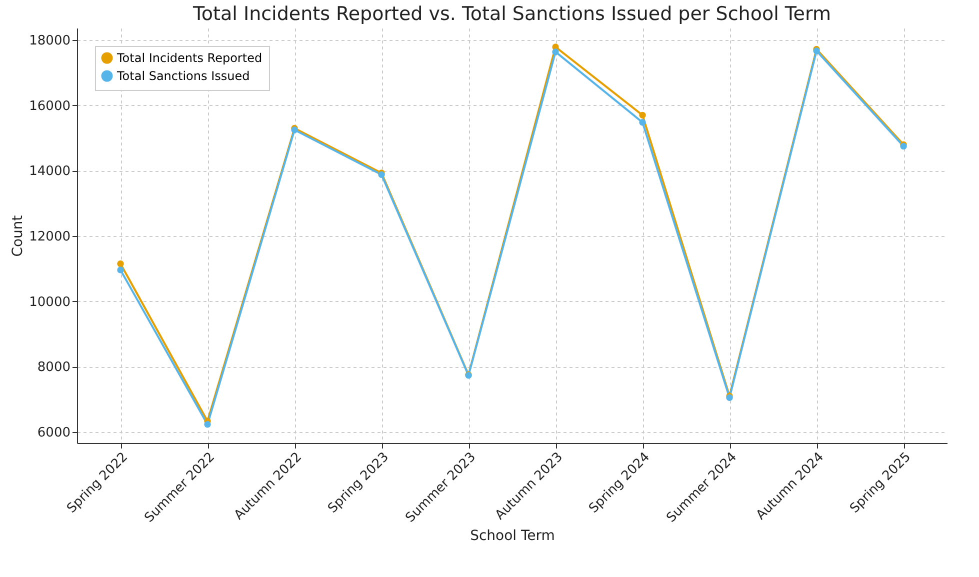  I want to click on legend-label: Total Sanctions Issued, so click(183, 76).